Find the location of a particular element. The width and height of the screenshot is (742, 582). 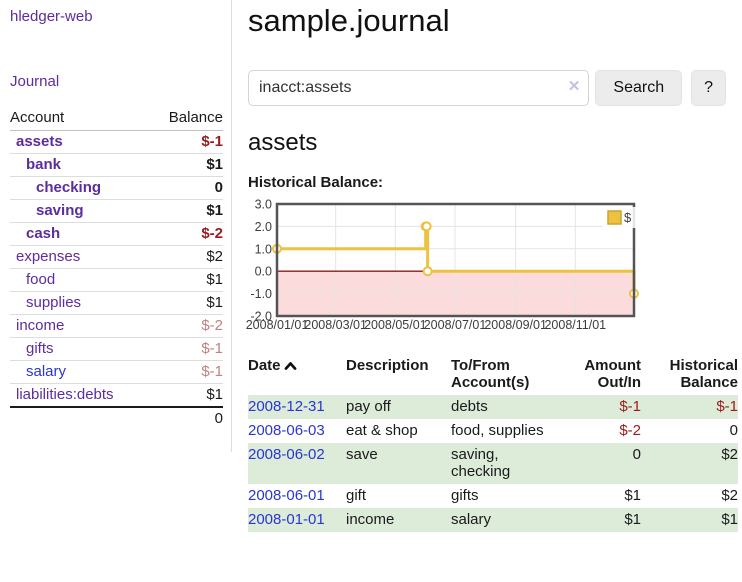

transaction-balance: 0 is located at coordinates (733, 430).